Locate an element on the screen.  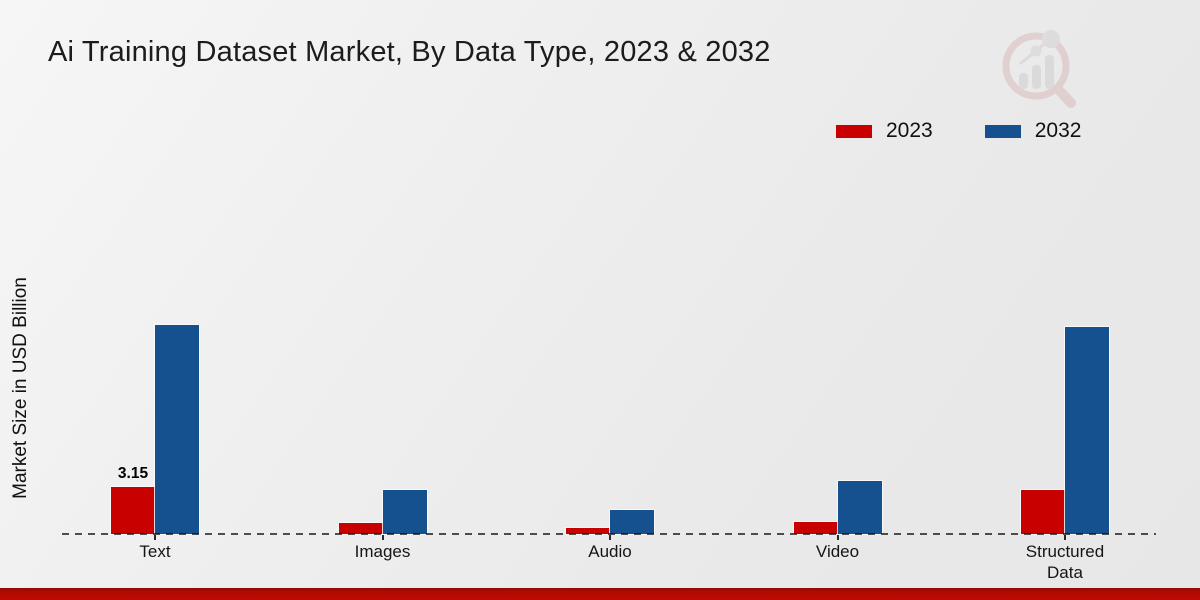
bar-2023-audio is located at coordinates (588, 531).